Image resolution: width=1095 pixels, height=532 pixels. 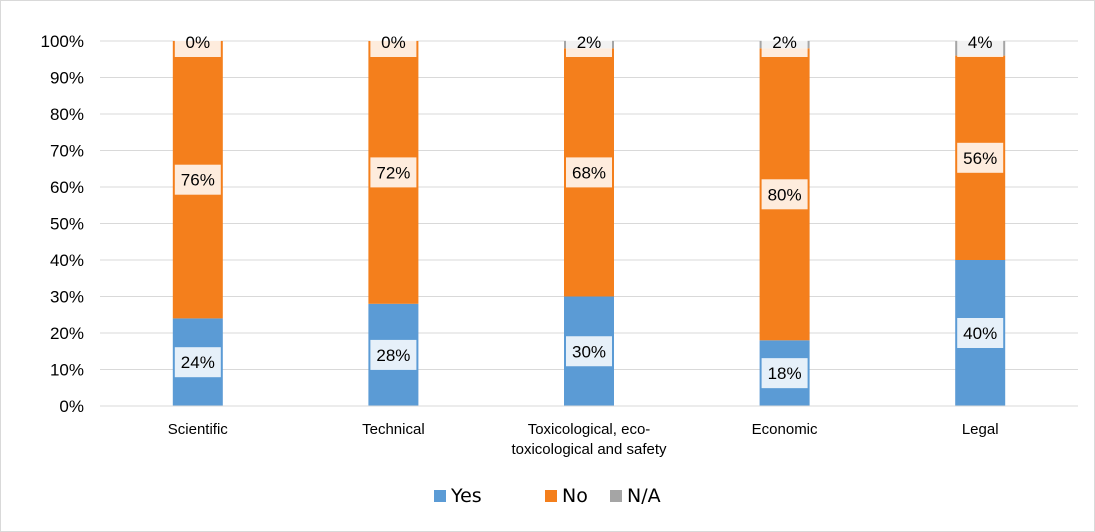 I want to click on data-label: 72%, so click(x=393, y=172).